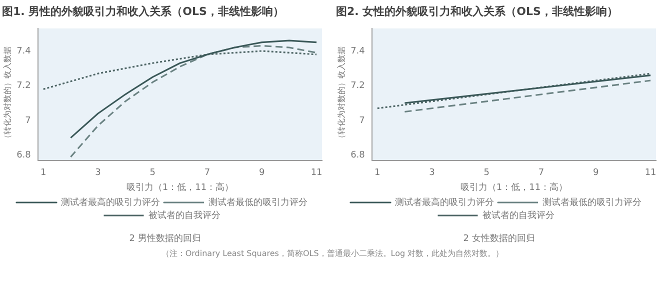 The width and height of the screenshot is (665, 282). What do you see at coordinates (332, 253) in the screenshot?
I see `text: （注：Ordinary Least Squares，简称OLS，普通最小二乘法。Log 对数，此处为自然对数。）` at bounding box center [332, 253].